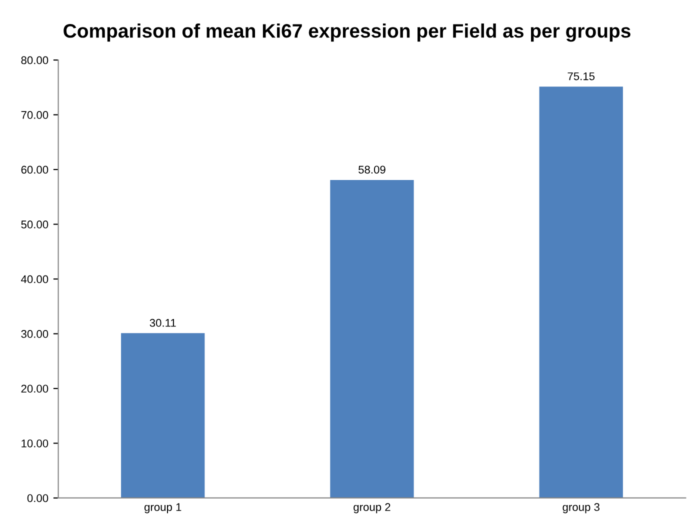 The height and width of the screenshot is (522, 694). Describe the element at coordinates (347, 32) in the screenshot. I see `chart-title: Comparison of mean Ki67 expression per Field as per groups` at that location.